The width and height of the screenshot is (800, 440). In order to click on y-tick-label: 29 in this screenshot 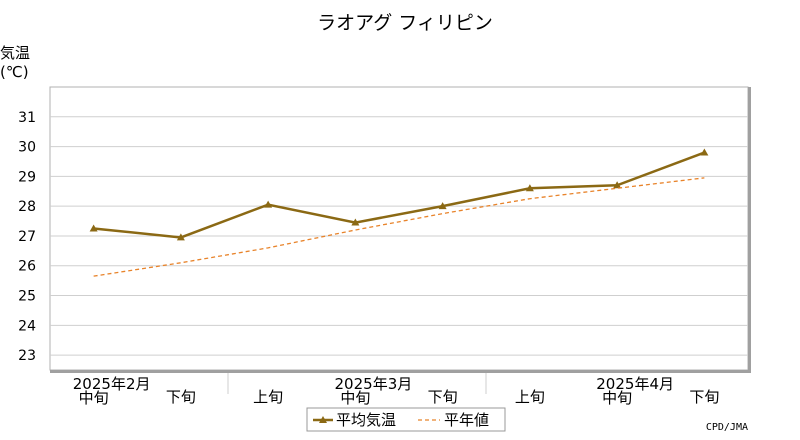, I will do `click(27, 177)`.